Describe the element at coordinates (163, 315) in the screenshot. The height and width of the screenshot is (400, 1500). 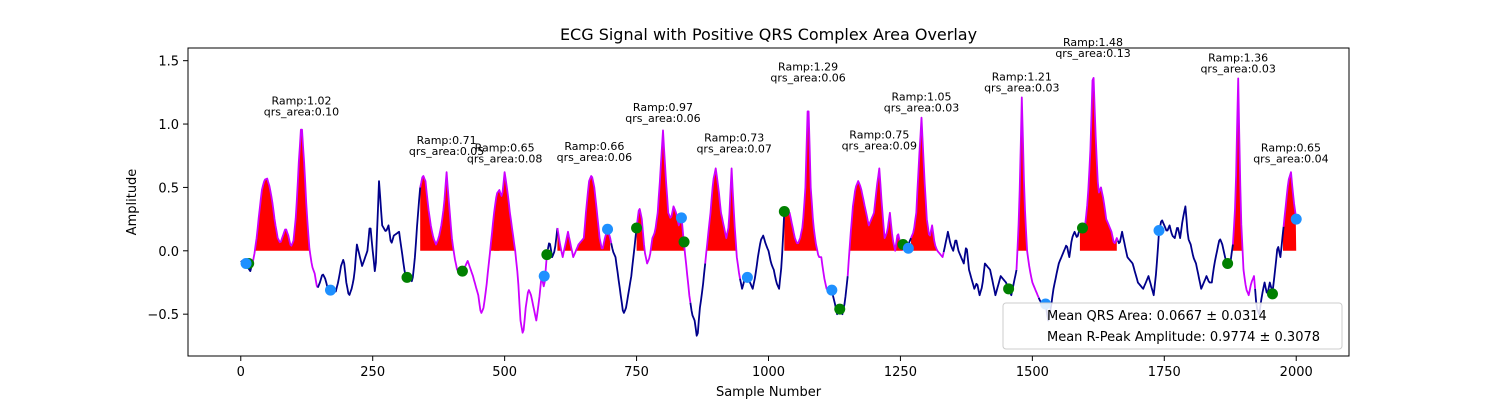
I see `y-tick-label-0: −0.5` at that location.